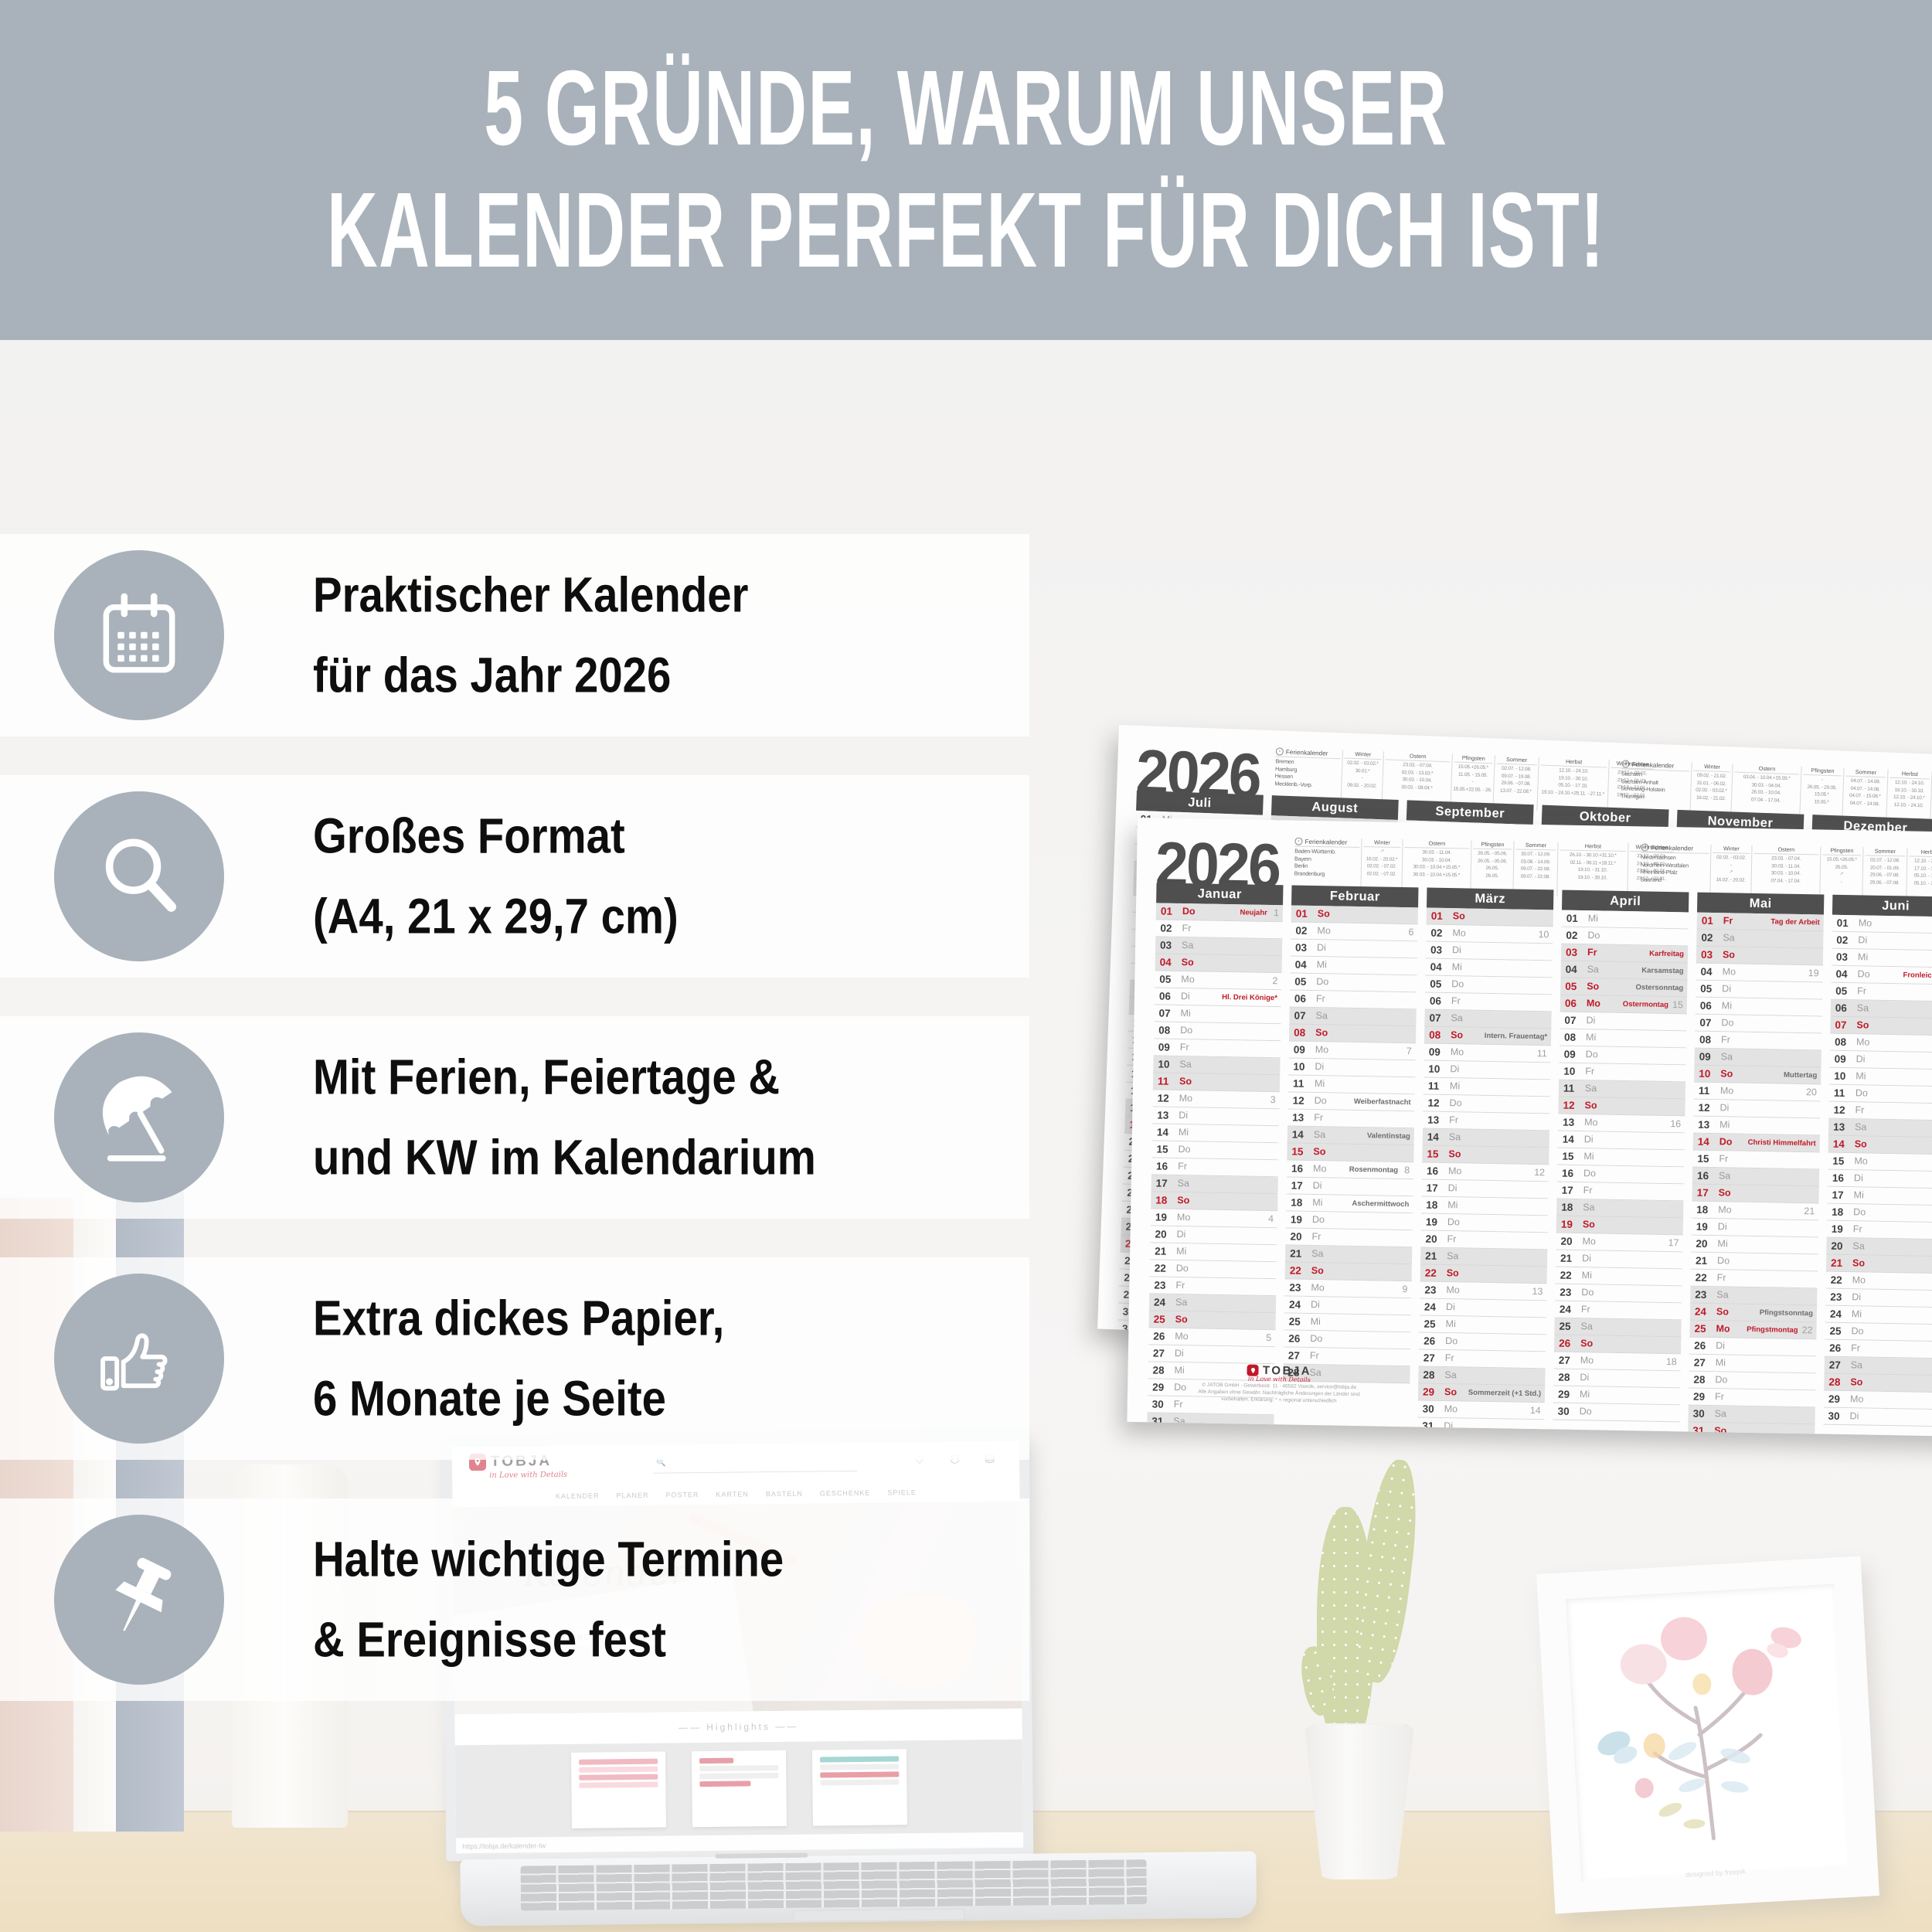 This screenshot has height=1932, width=1932. What do you see at coordinates (1754, 1262) in the screenshot?
I see `day-row: 21 Do` at bounding box center [1754, 1262].